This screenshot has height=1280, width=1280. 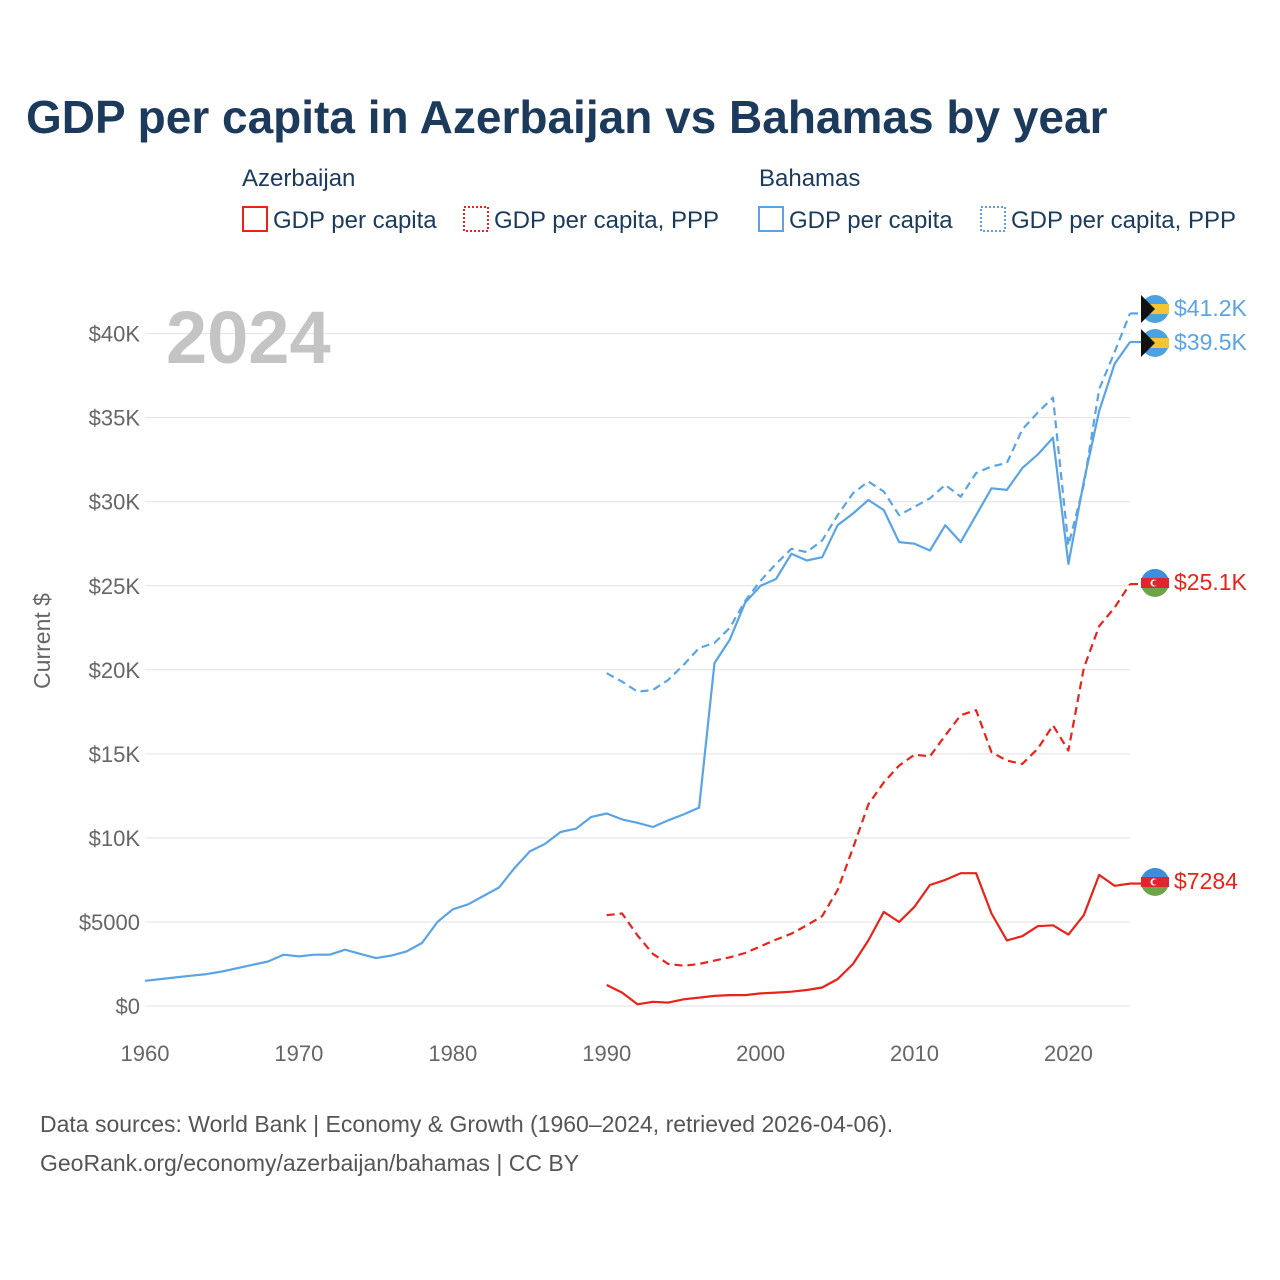 What do you see at coordinates (145, 1053) in the screenshot?
I see `x-tick-label: 1960` at bounding box center [145, 1053].